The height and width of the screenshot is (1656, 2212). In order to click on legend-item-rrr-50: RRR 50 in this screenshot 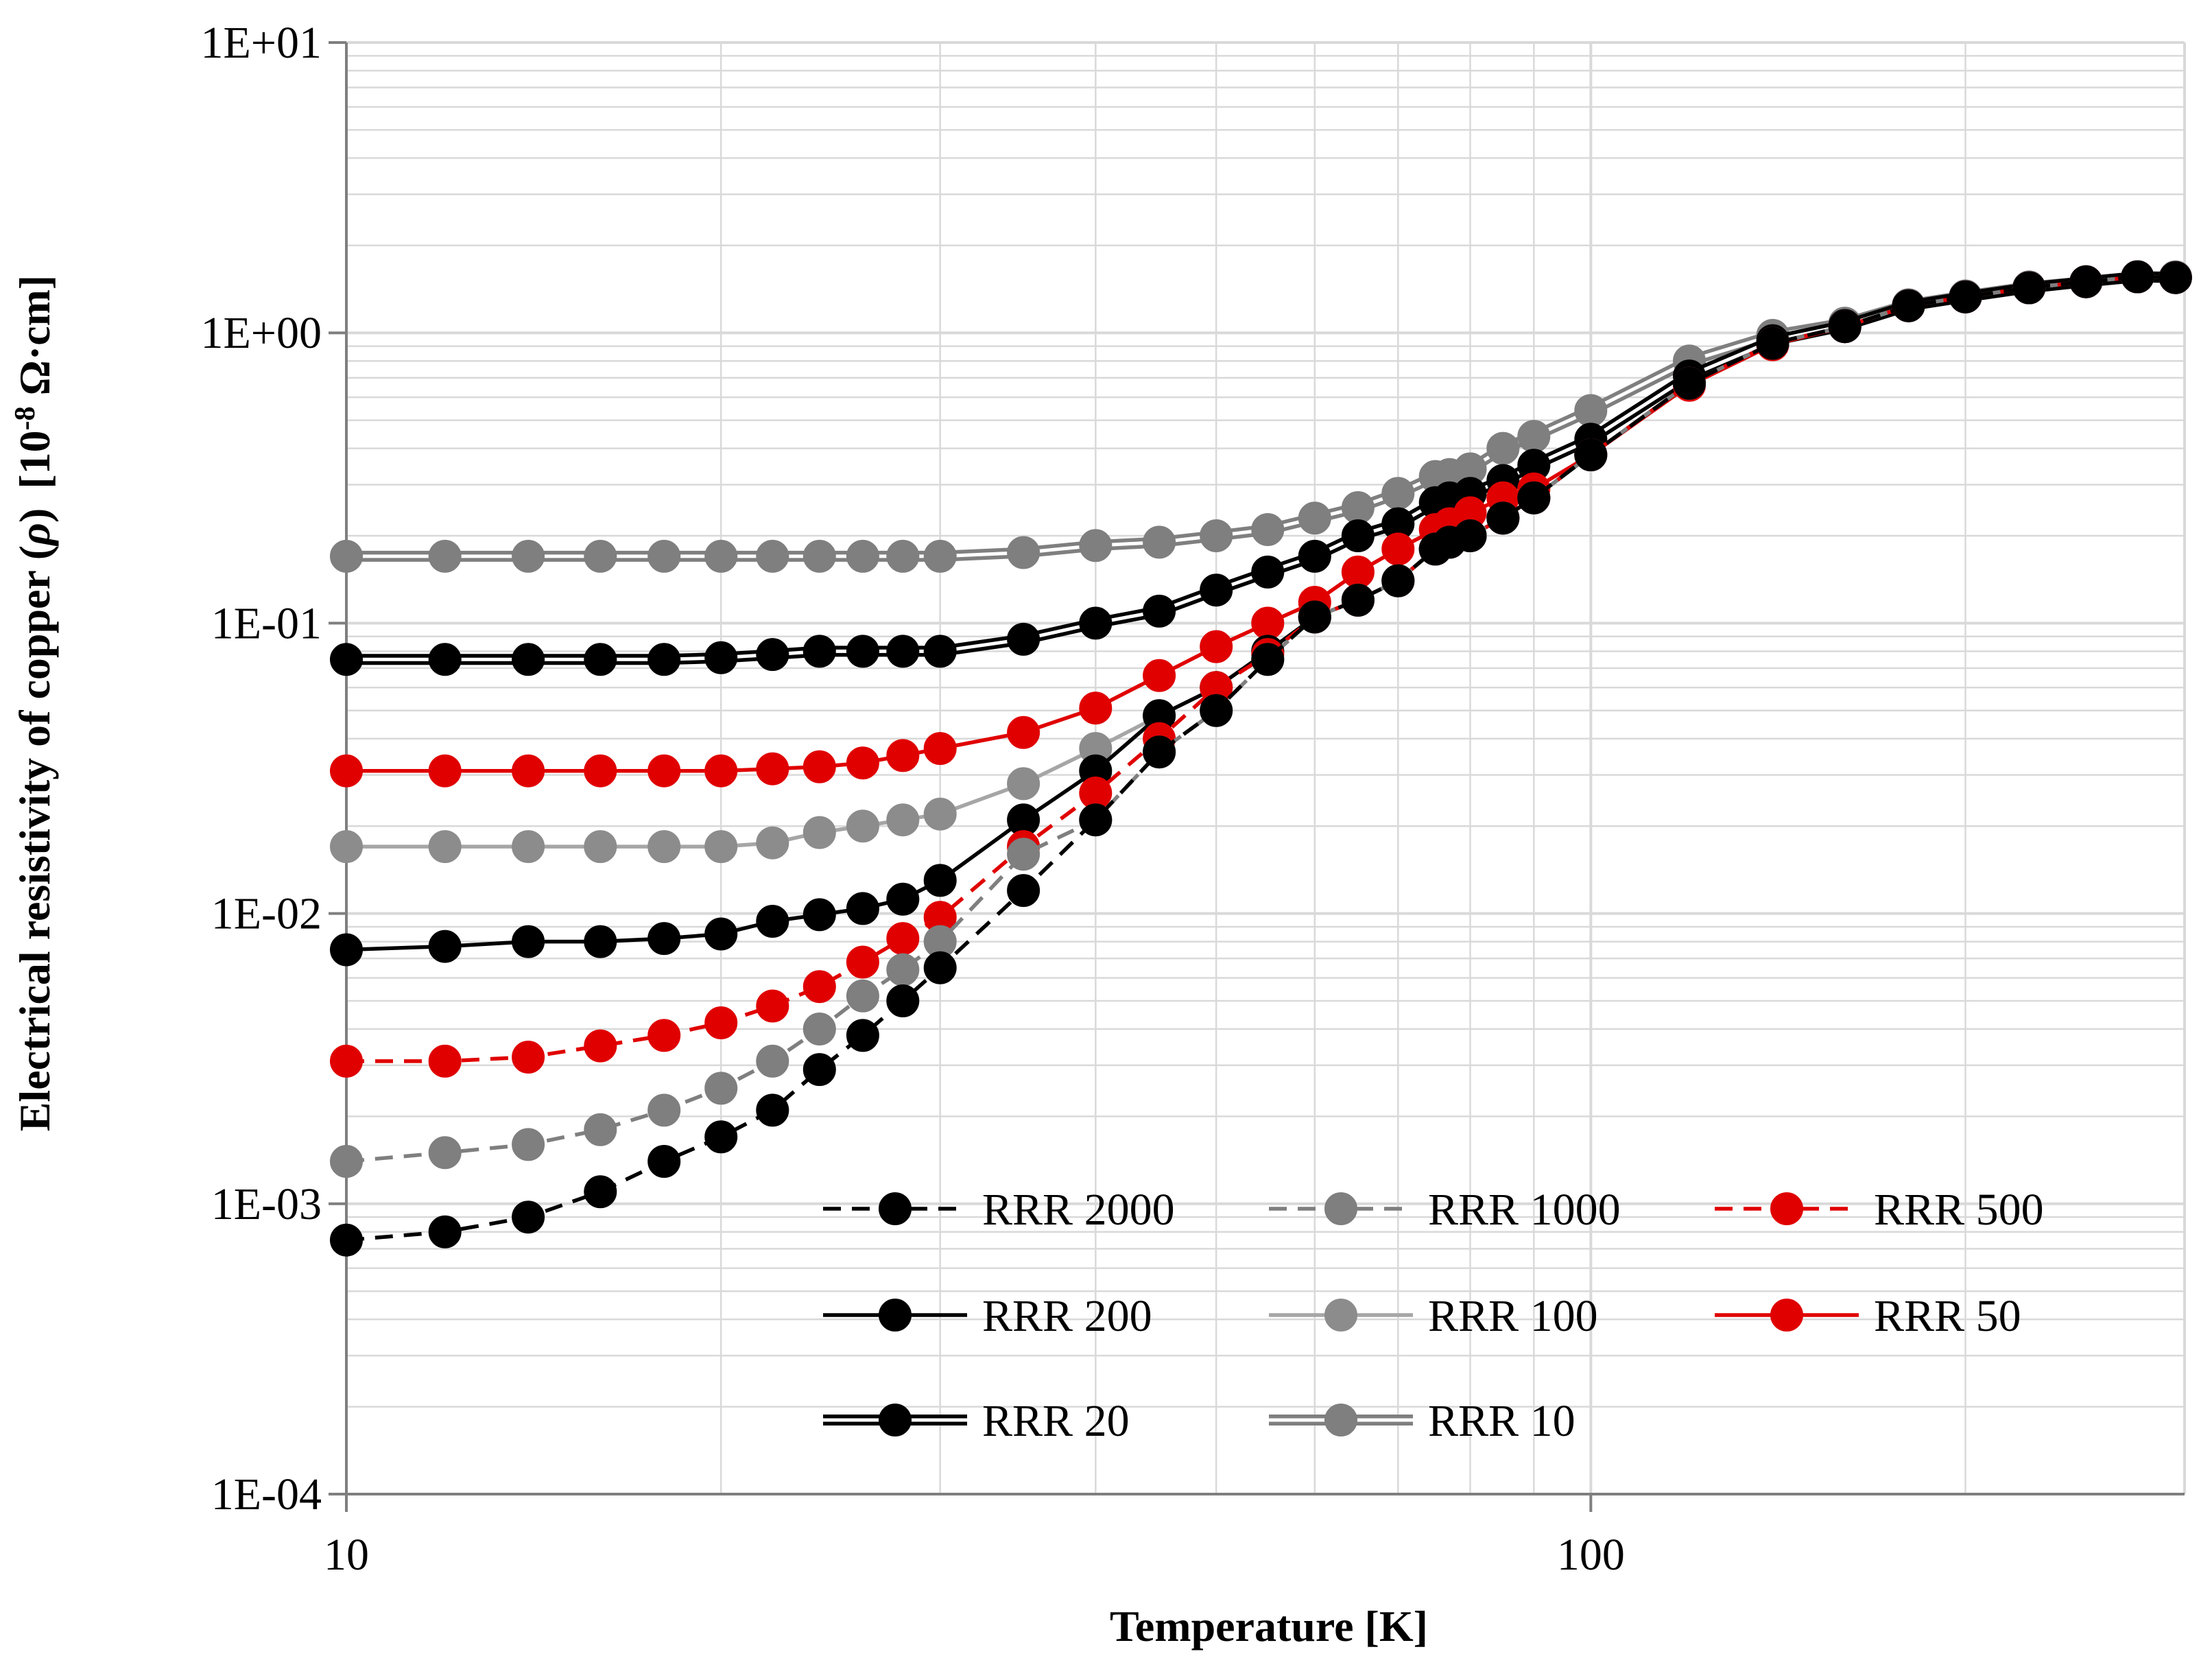, I will do `click(1868, 1316)`.